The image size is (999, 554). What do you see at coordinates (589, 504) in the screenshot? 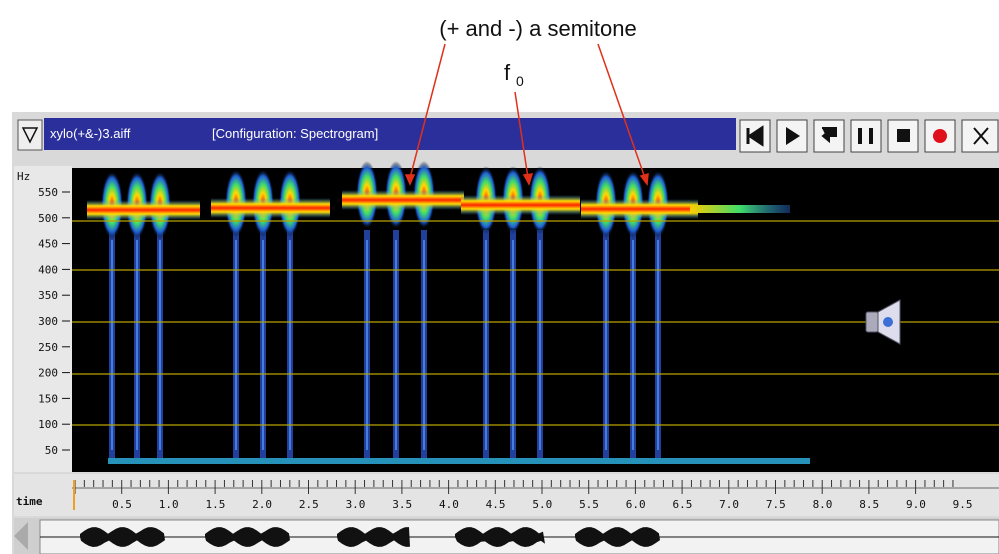
I see `time-tick-label: 5.5` at bounding box center [589, 504].